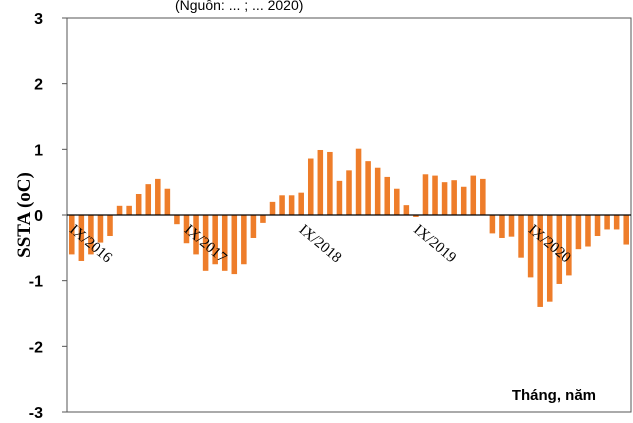  Describe the element at coordinates (38, 150) in the screenshot. I see `y-tick-label: 1` at that location.